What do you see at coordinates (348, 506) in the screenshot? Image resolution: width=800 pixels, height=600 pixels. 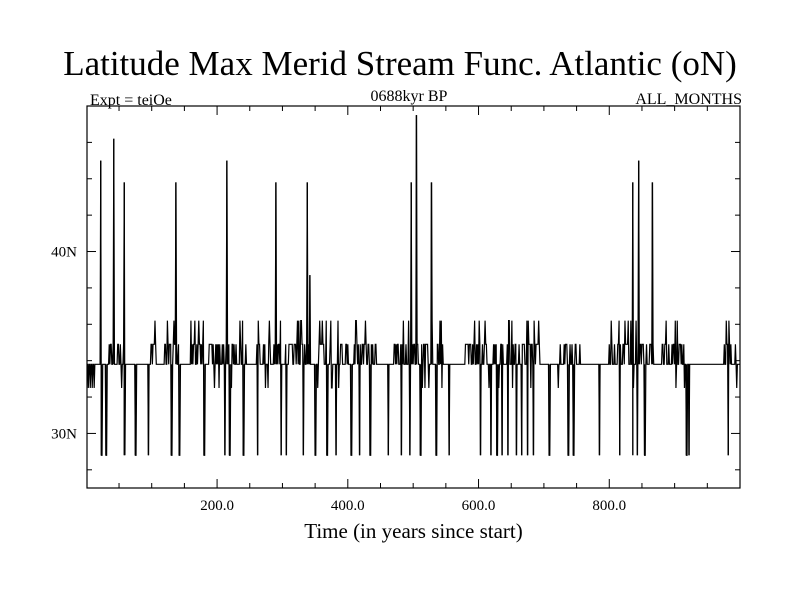 I see `x-tick-label: 400.0` at bounding box center [348, 506].